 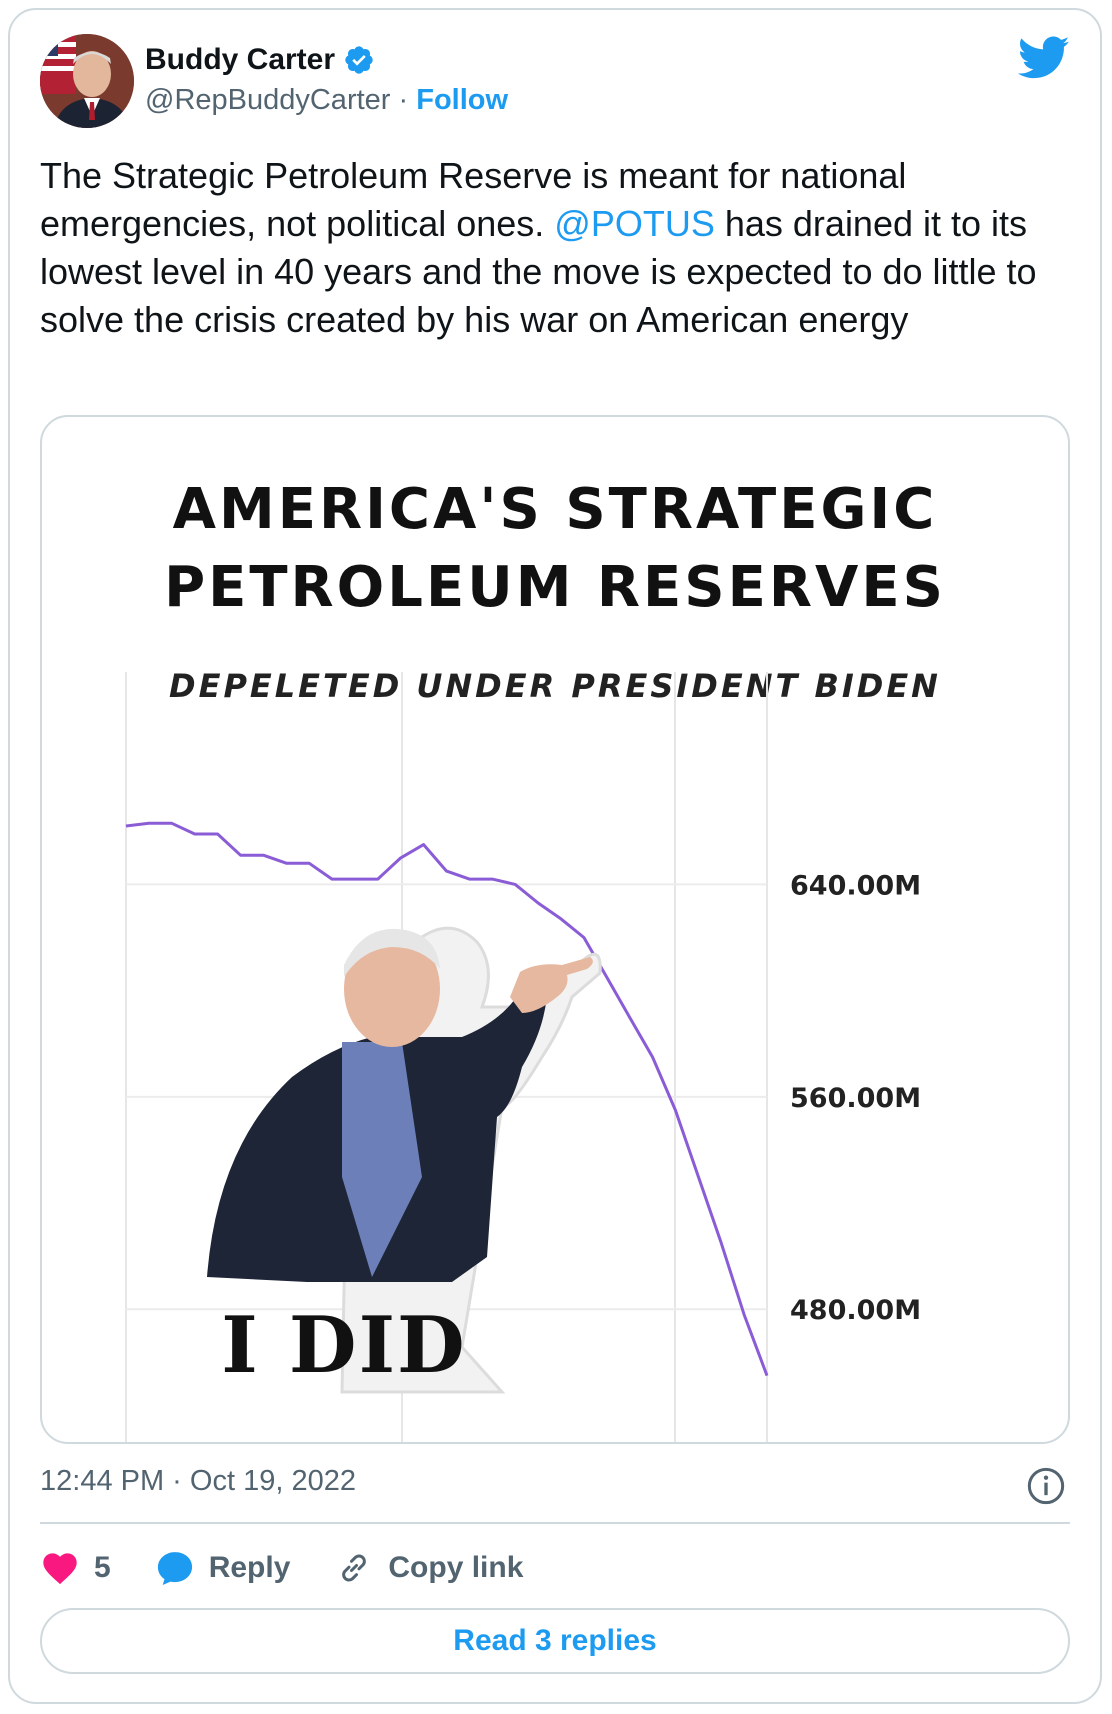 What do you see at coordinates (268, 100) in the screenshot?
I see `author-handle: @RepBuddyCarter` at bounding box center [268, 100].